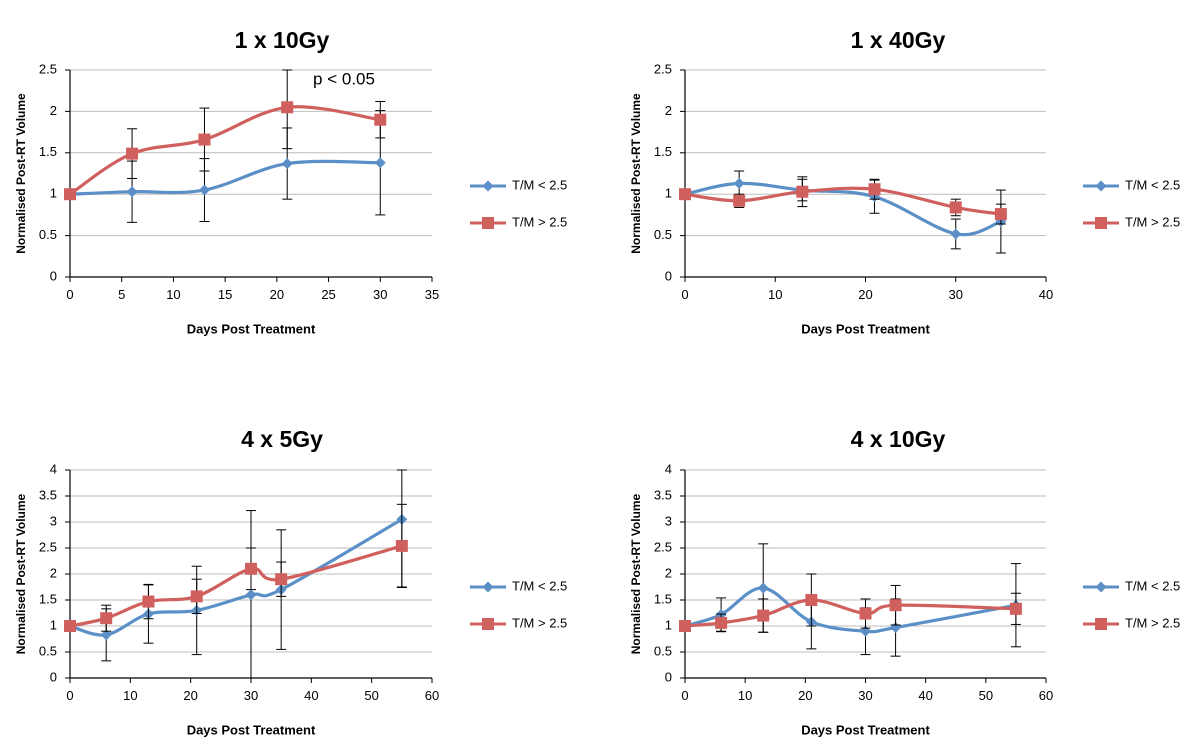 This screenshot has width=1200, height=747. Describe the element at coordinates (898, 40) in the screenshot. I see `chart-title: 1 x 40Gy` at that location.